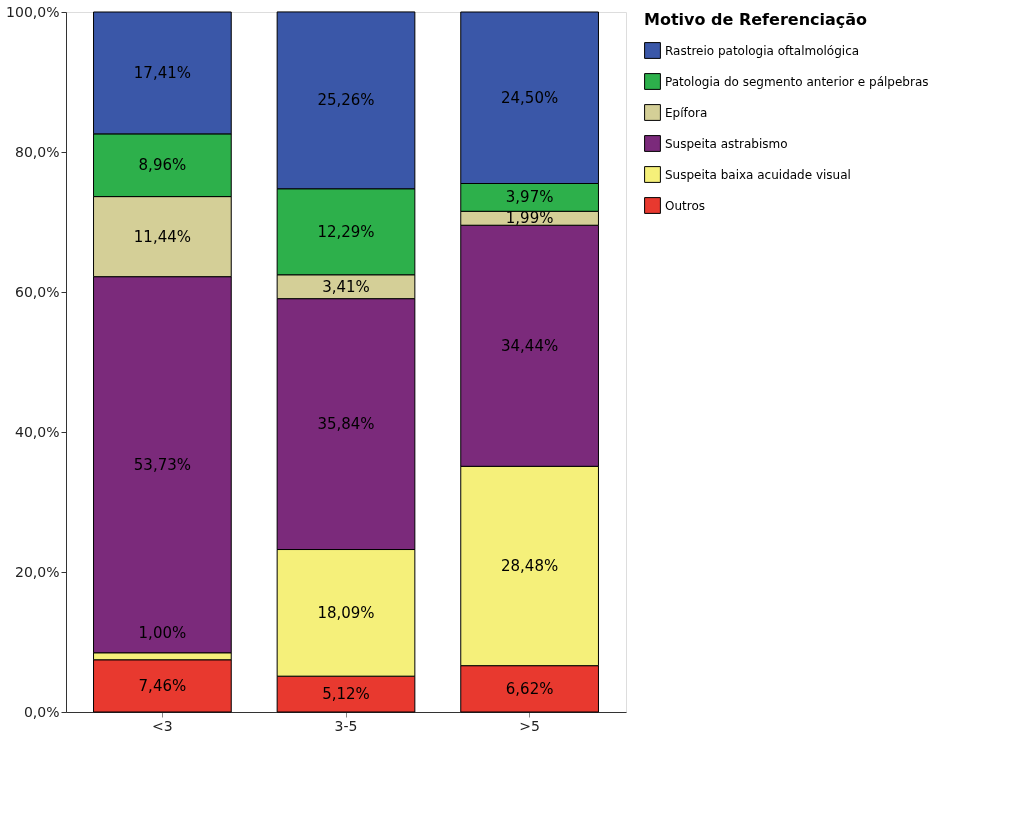 This screenshot has height=825, width=1014. Describe the element at coordinates (37, 571) in the screenshot. I see `y-tick-label: 20,0%` at that location.